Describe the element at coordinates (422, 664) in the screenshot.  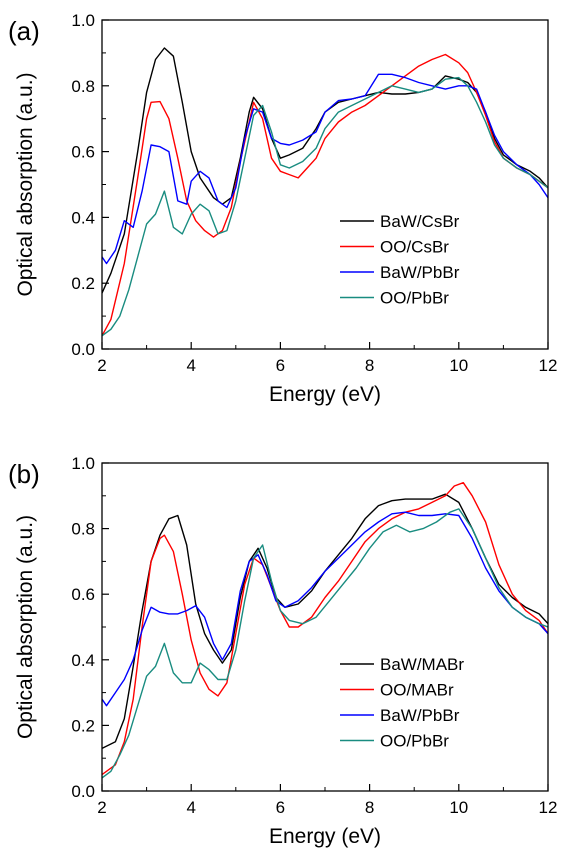
I see `legend-entry-1: BaW/MABr` at that location.